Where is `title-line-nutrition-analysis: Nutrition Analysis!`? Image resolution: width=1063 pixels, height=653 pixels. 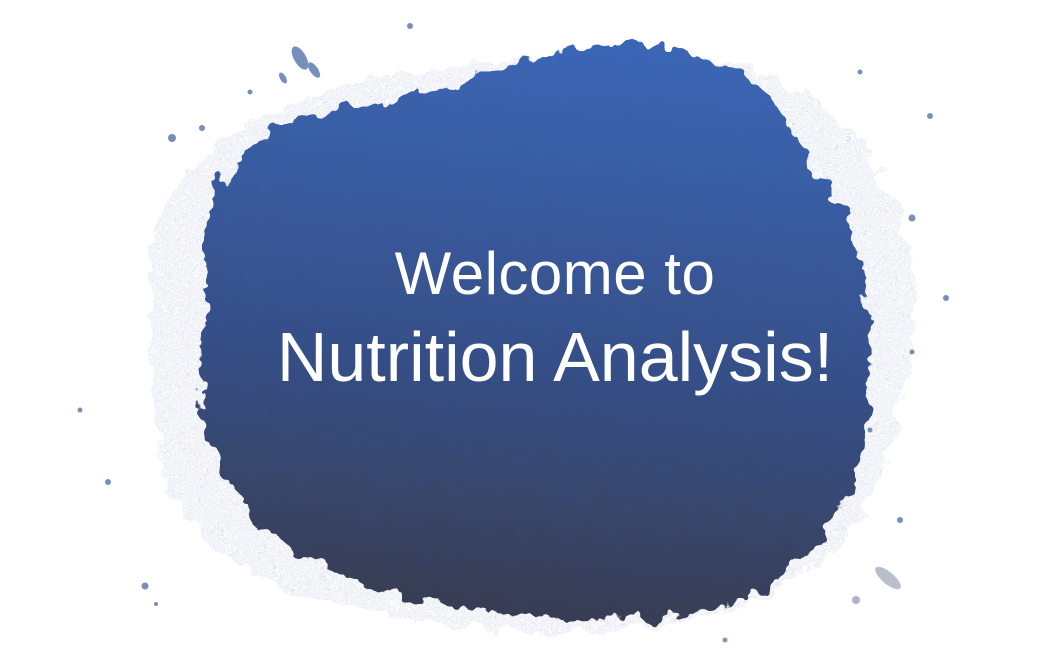 title-line-nutrition-analysis: Nutrition Analysis! is located at coordinates (555, 357).